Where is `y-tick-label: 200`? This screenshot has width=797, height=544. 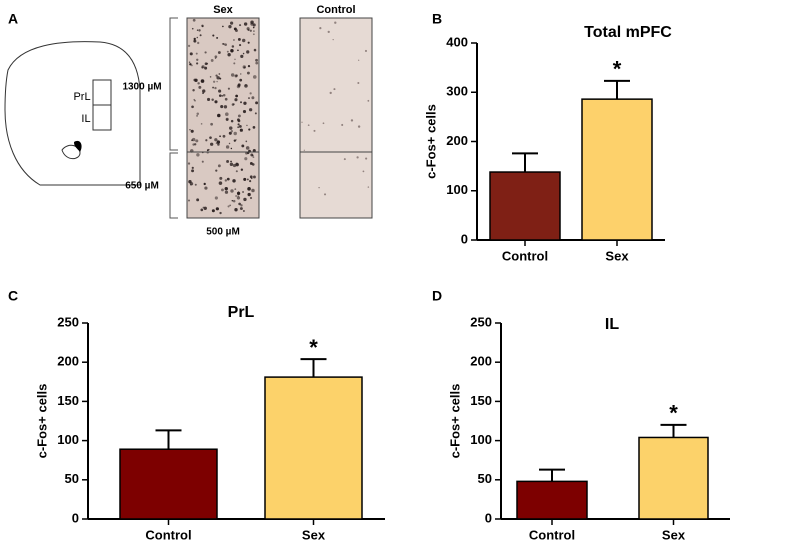
y-tick-label: 200 is located at coordinates (457, 140).